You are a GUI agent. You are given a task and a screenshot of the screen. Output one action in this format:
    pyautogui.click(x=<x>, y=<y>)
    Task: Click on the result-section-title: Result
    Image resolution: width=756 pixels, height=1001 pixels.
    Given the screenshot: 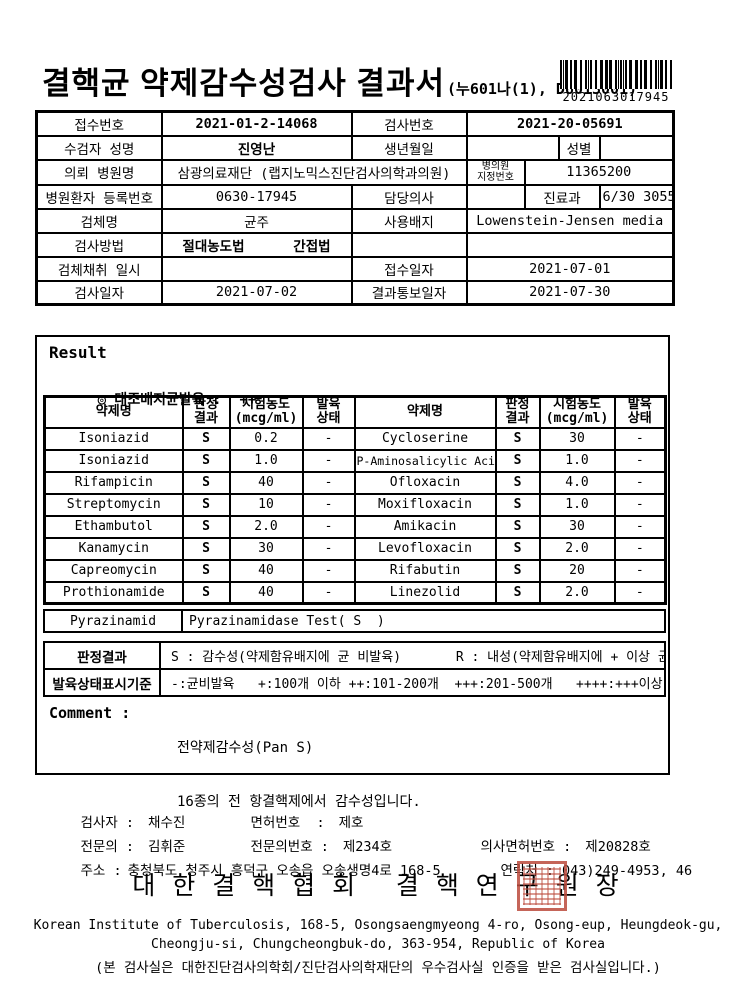 What is the action you would take?
    pyautogui.click(x=78, y=352)
    